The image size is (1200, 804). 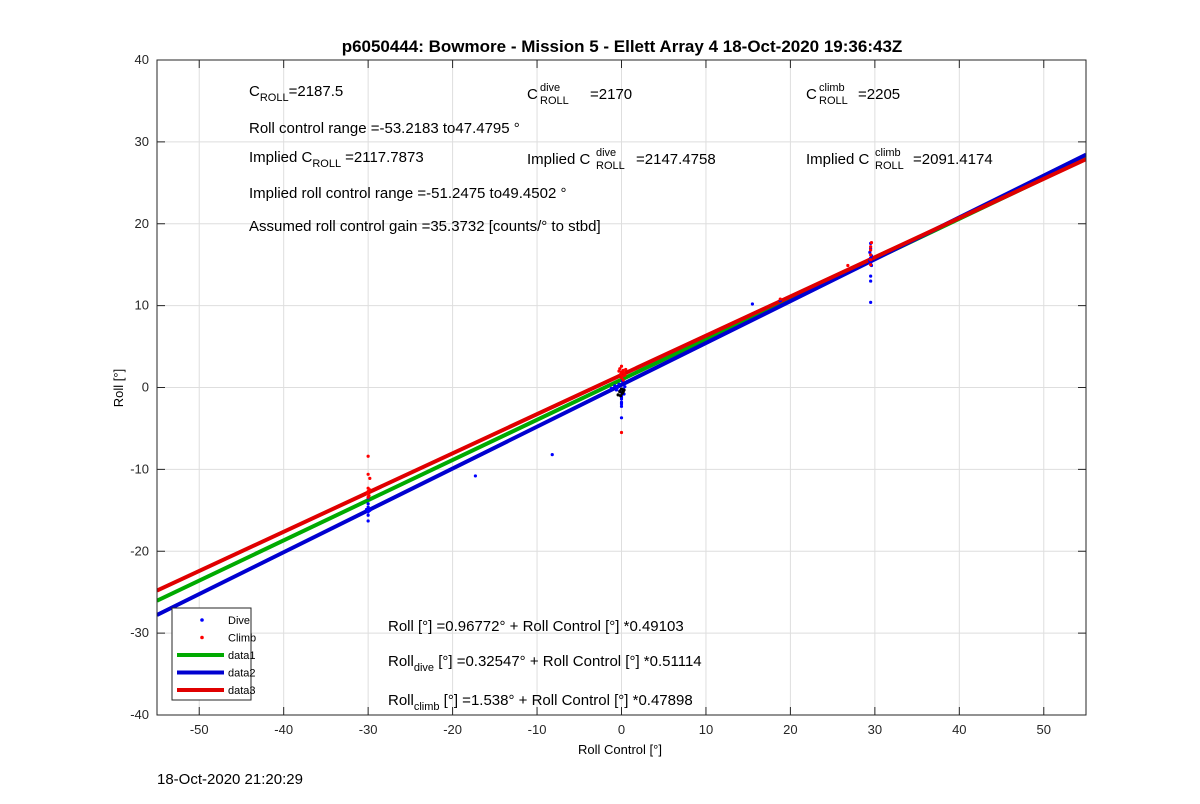 What do you see at coordinates (199, 729) in the screenshot?
I see `x-tick-label: -50` at bounding box center [199, 729].